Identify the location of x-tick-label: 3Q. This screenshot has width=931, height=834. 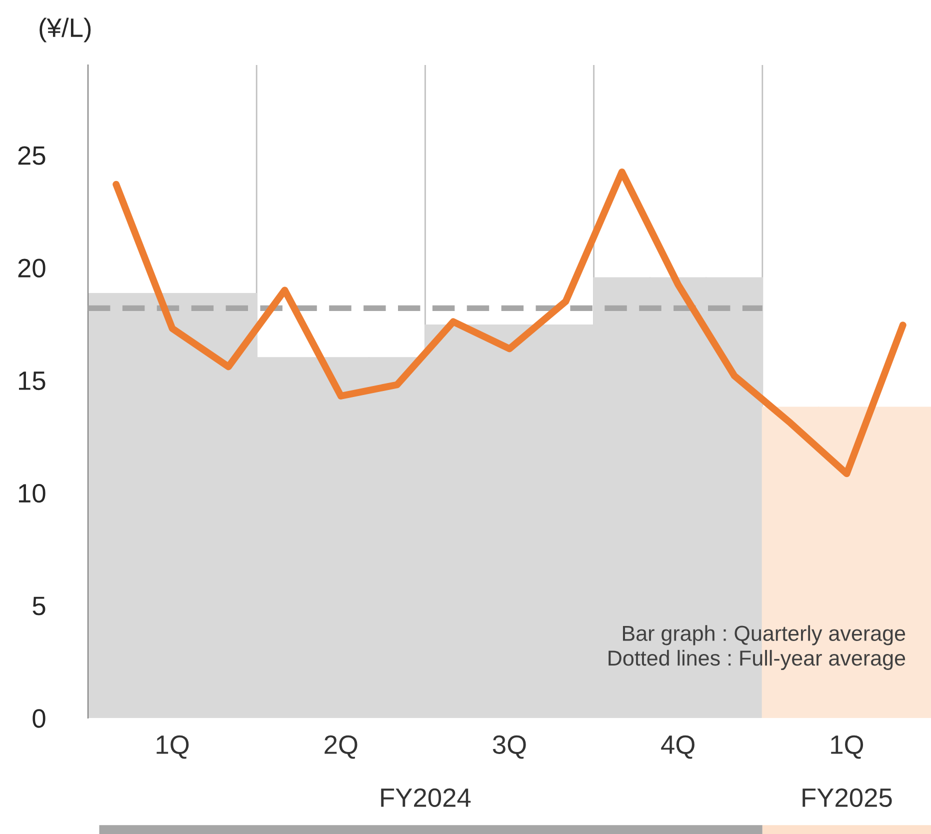
(509, 747).